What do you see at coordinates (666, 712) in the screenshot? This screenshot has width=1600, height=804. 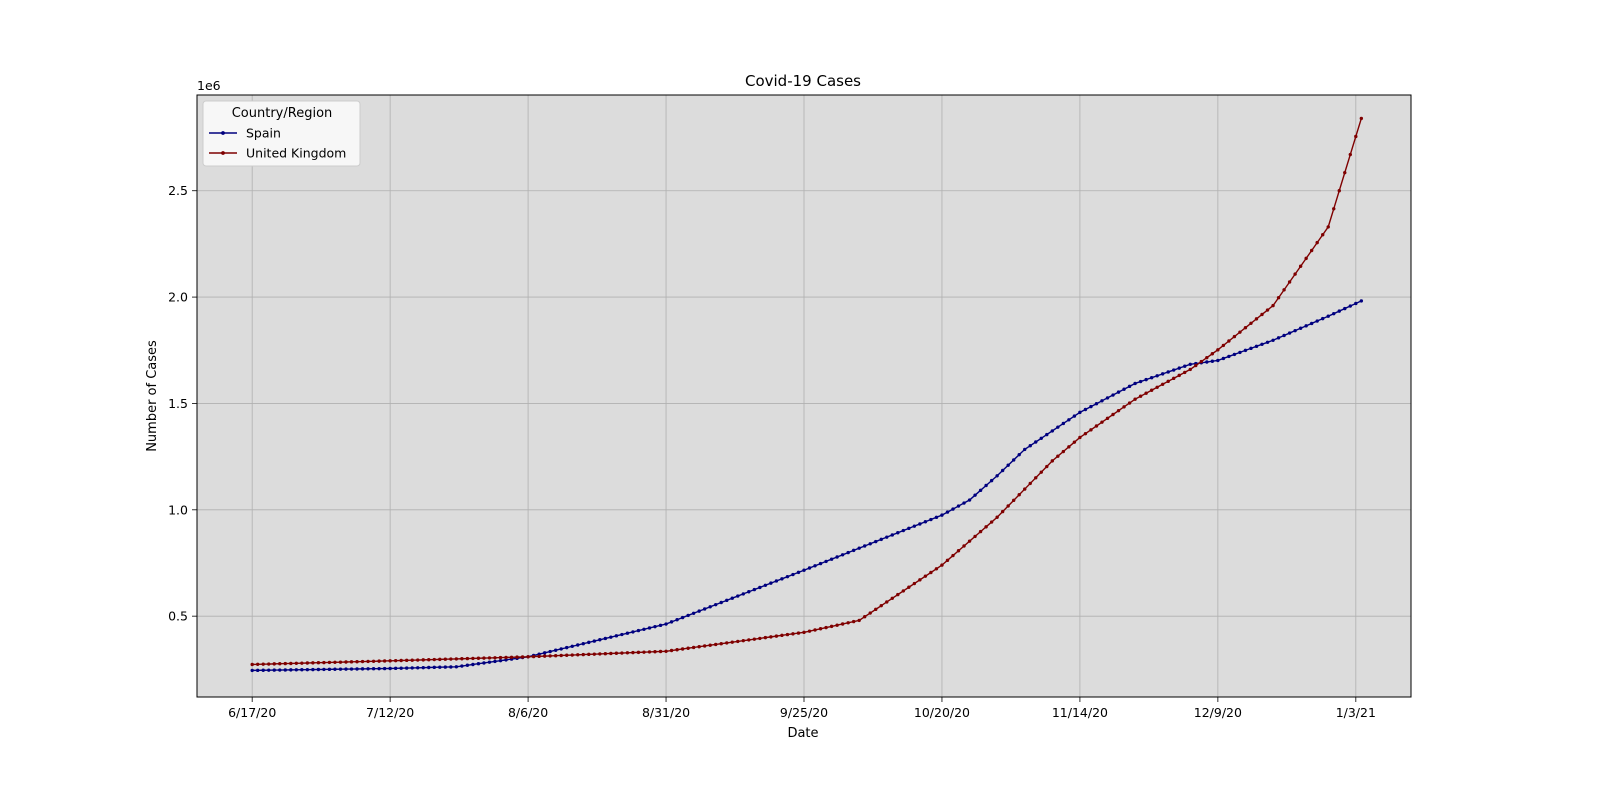 I see `x-tick-label: 8/31/20` at bounding box center [666, 712].